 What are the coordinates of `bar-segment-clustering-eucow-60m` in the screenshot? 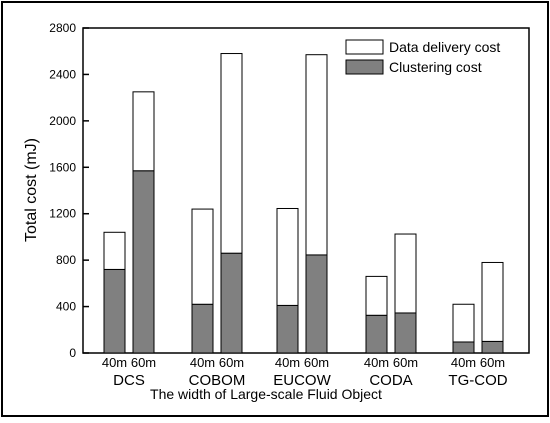 It's located at (316, 304).